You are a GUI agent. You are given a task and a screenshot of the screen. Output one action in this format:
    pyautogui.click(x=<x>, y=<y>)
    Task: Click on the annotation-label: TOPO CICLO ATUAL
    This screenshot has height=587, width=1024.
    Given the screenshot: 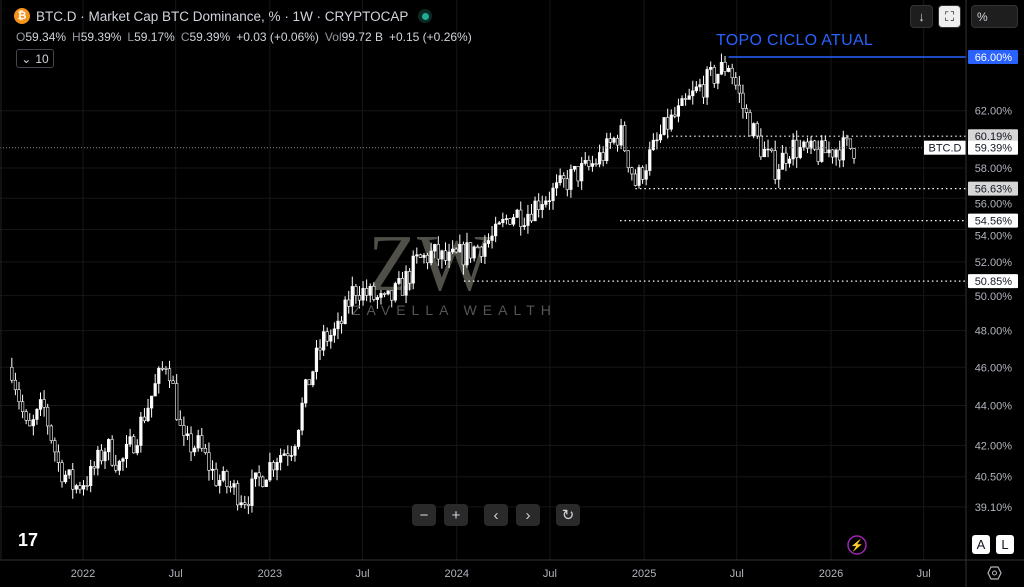 What is the action you would take?
    pyautogui.click(x=795, y=40)
    